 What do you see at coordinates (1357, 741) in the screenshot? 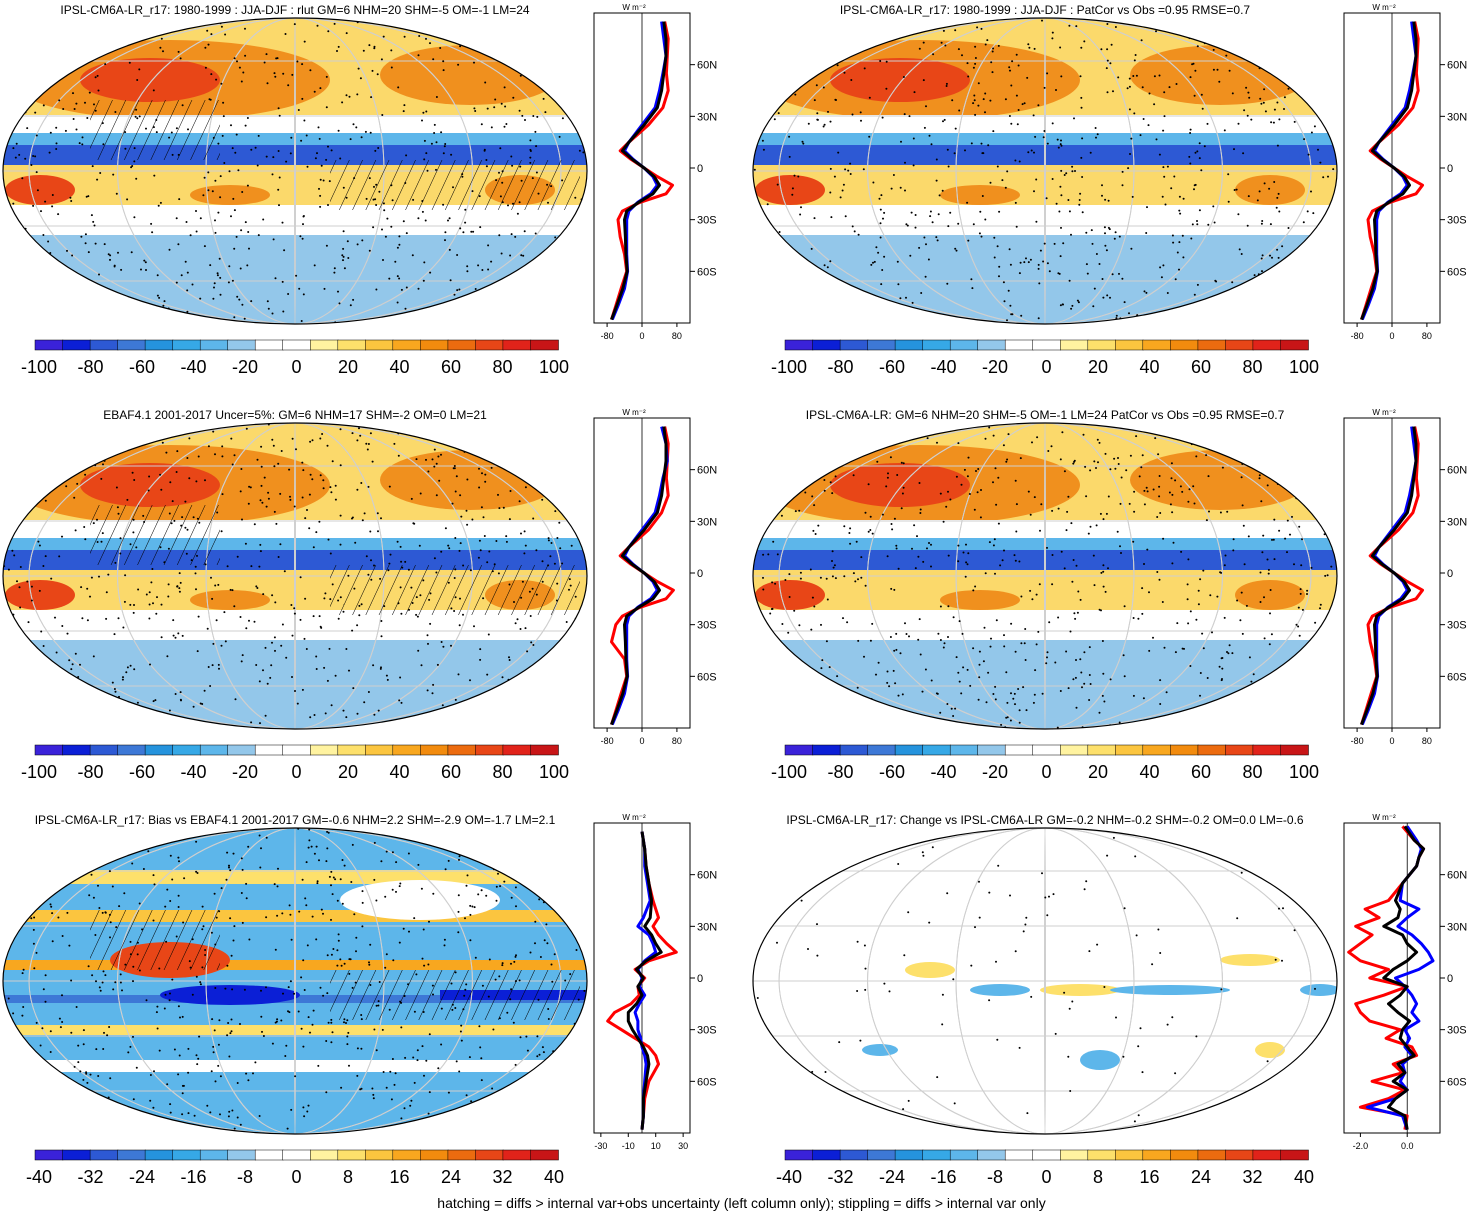
I see `x-tick-label: -80` at bounding box center [1357, 741].